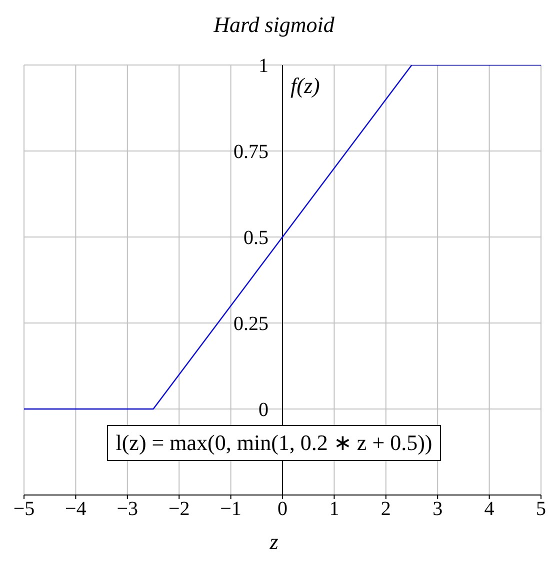 This screenshot has width=548, height=567. Describe the element at coordinates (256, 238) in the screenshot. I see `y-tick-label: 0.5` at that location.